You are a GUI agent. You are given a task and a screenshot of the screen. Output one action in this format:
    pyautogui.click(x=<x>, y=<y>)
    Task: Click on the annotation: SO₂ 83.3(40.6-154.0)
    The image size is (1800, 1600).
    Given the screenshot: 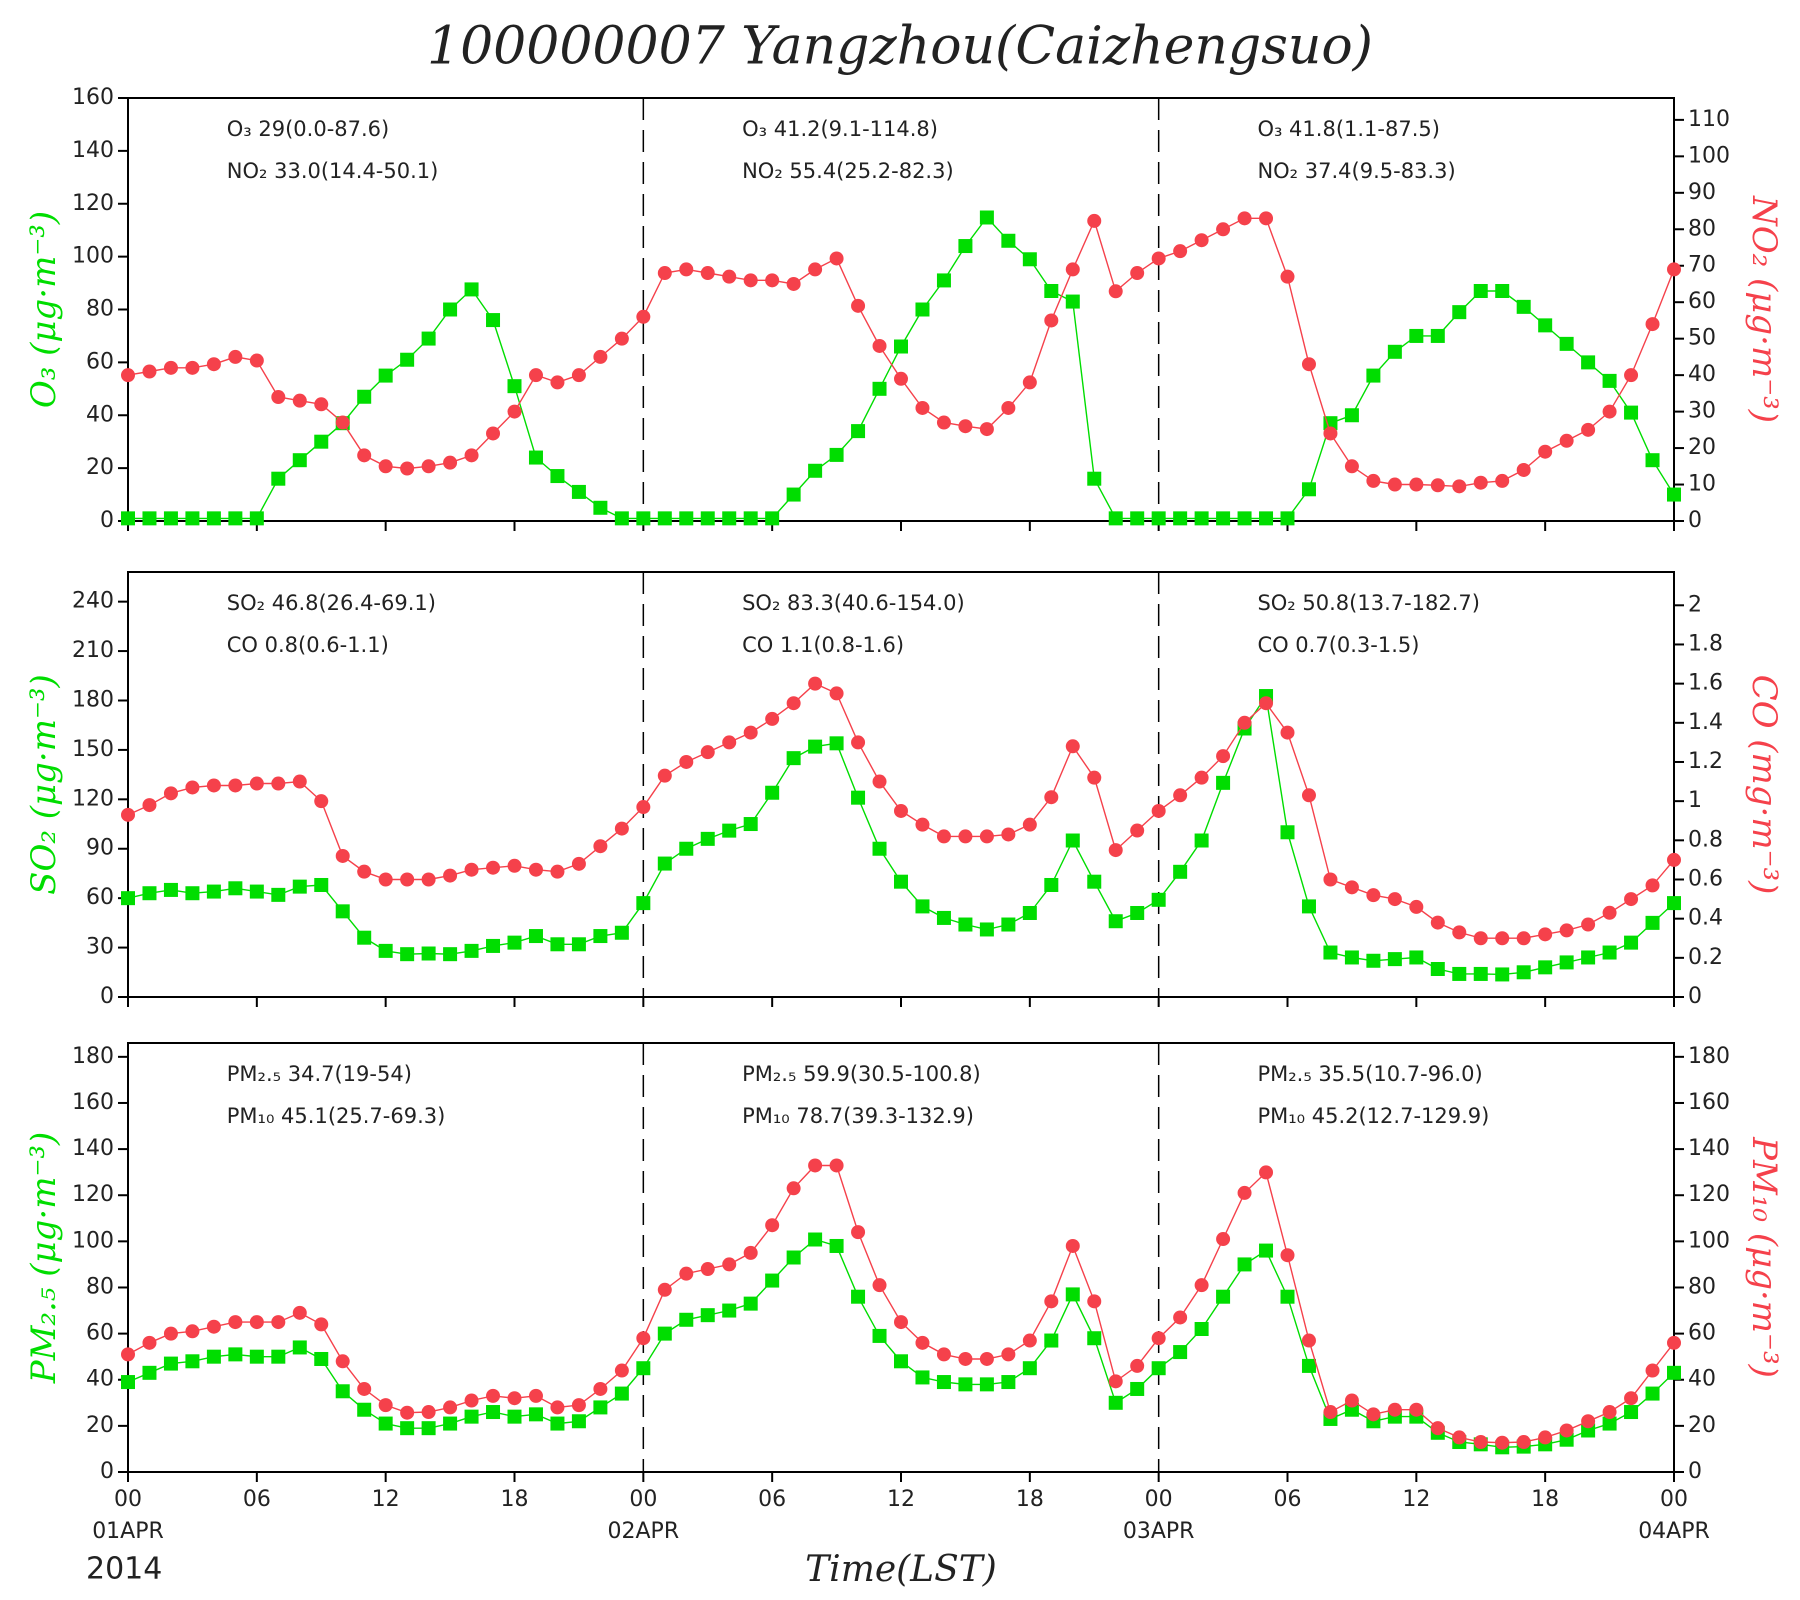 What is the action you would take?
    pyautogui.click(x=853, y=603)
    